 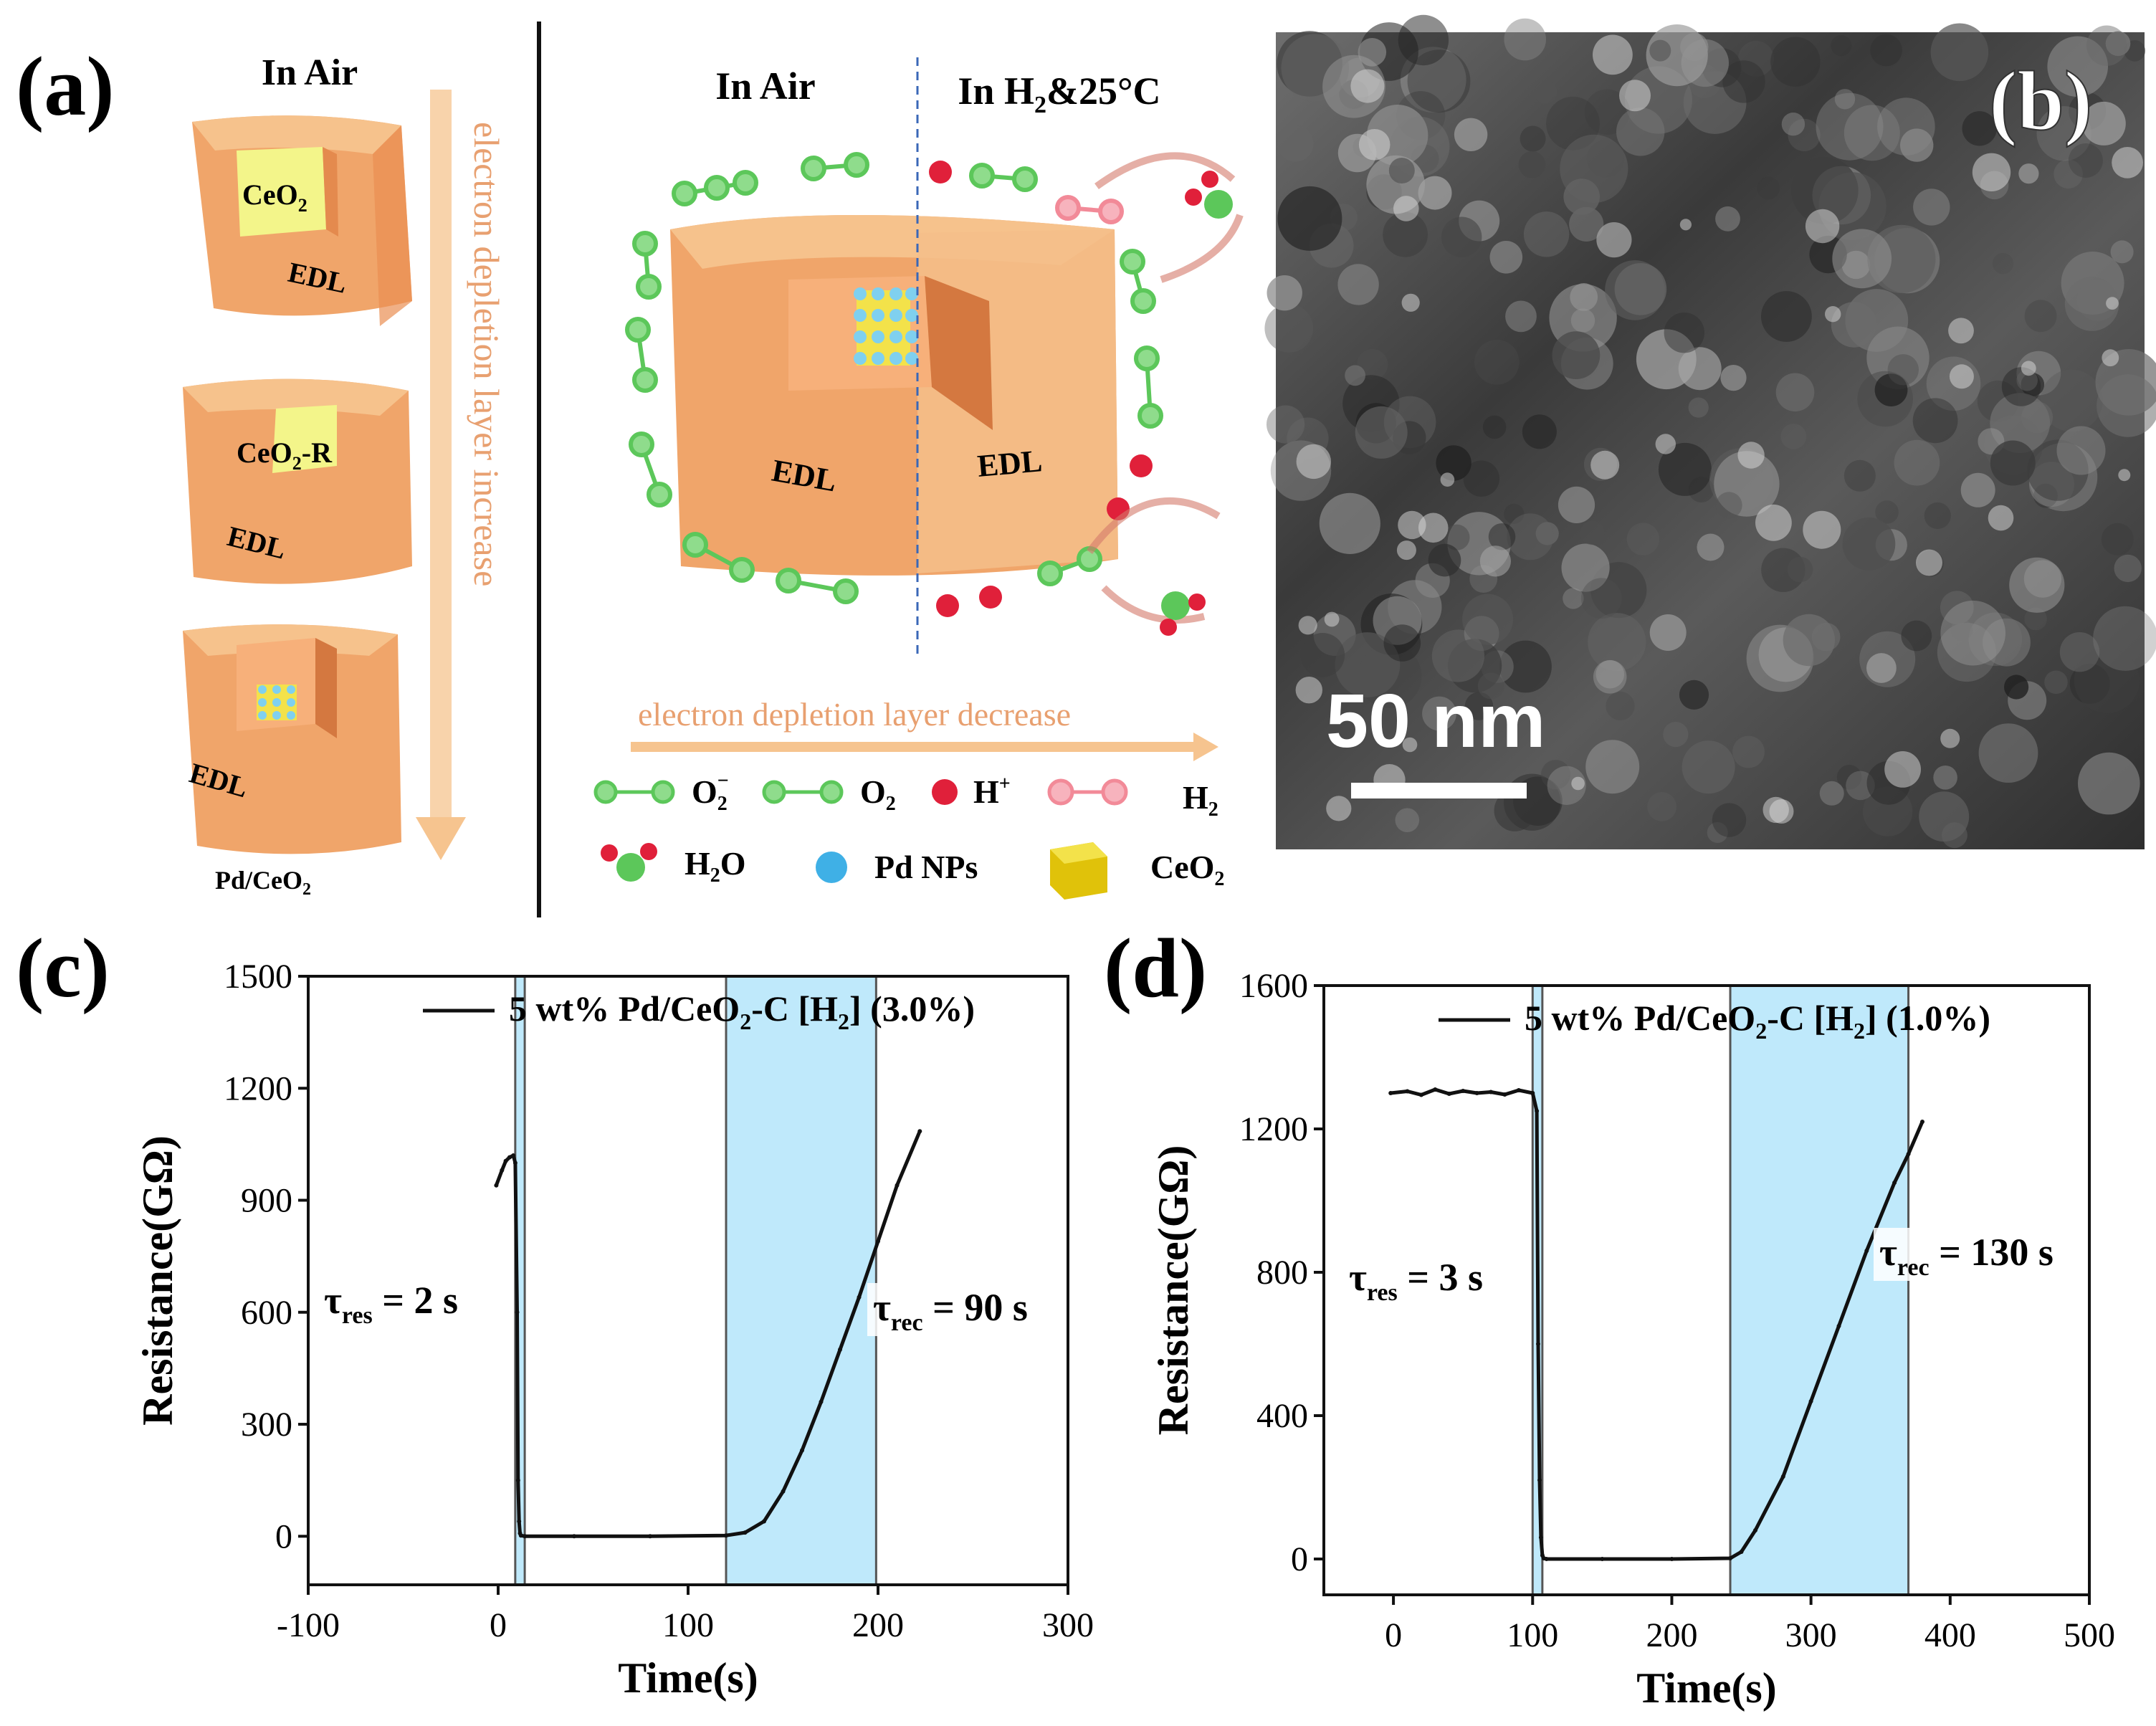 What do you see at coordinates (391, 1304) in the screenshot?
I see `tau-res-annotation: τres = 2 s` at bounding box center [391, 1304].